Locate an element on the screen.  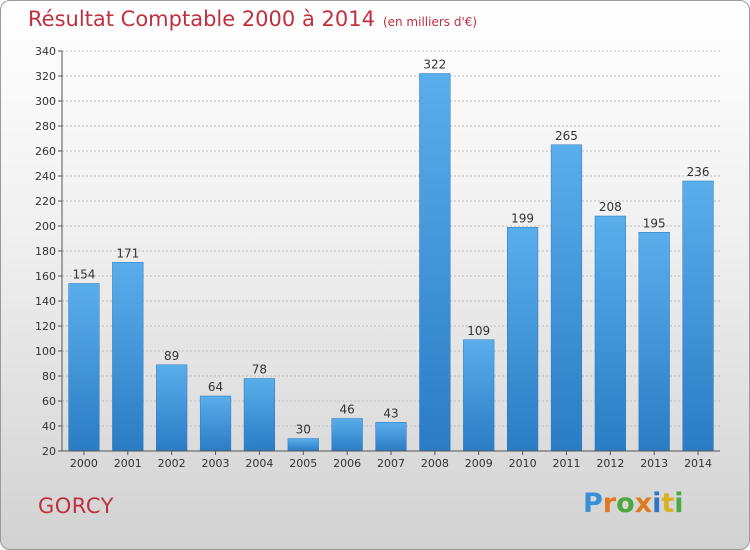
x-tick-label: 2005 is located at coordinates (303, 463).